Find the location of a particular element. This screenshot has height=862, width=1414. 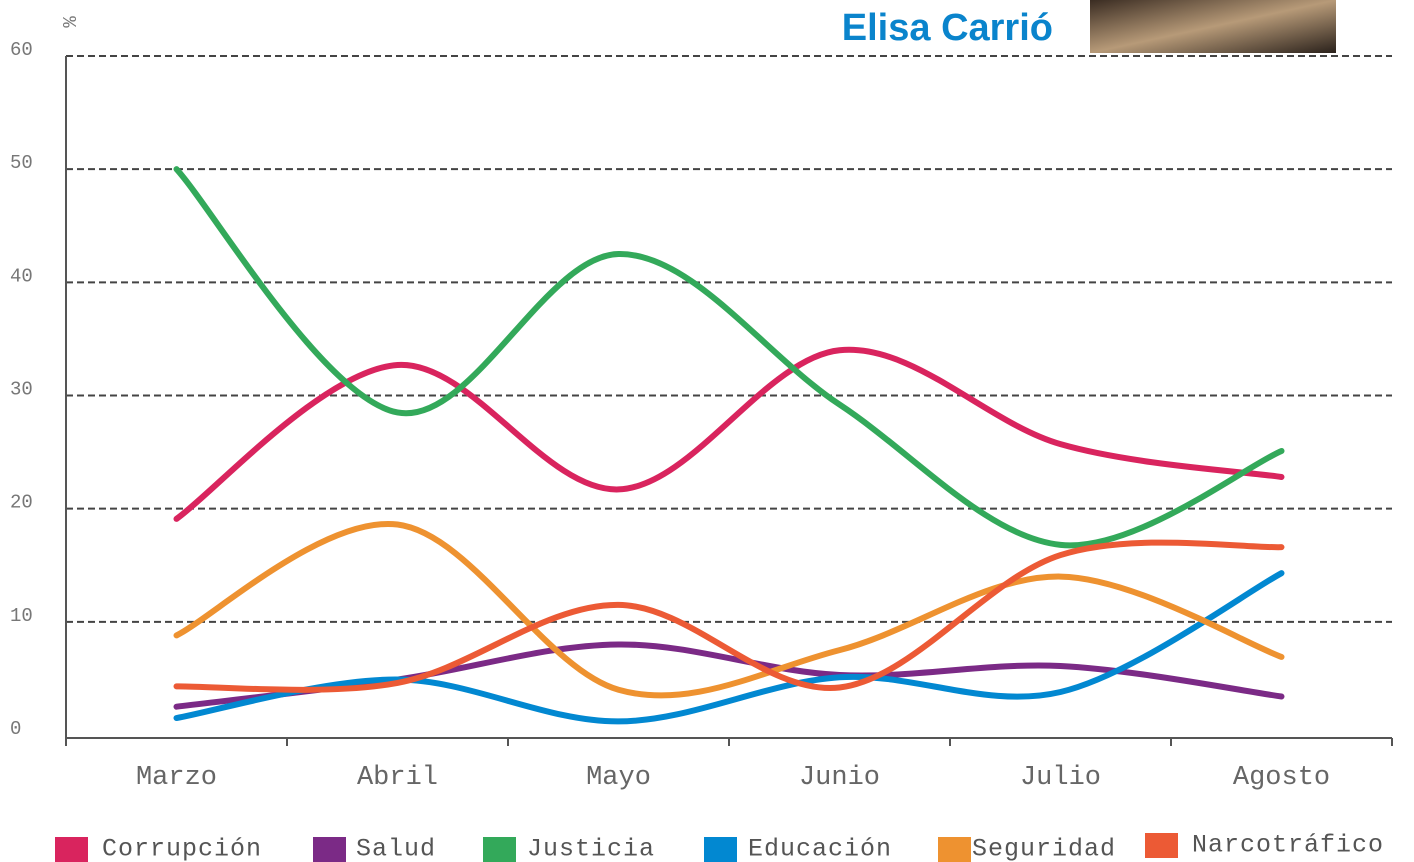

legend-label: Seguridad is located at coordinates (1044, 848).